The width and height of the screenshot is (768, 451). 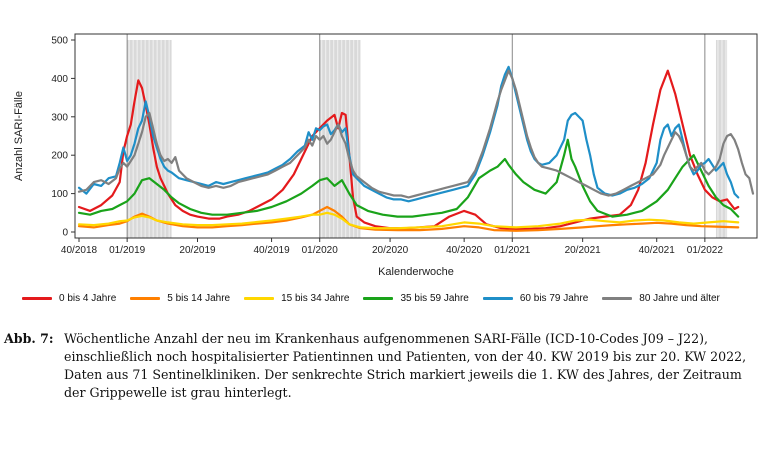 What do you see at coordinates (127, 250) in the screenshot?
I see `x-tick-label: 01/2019` at bounding box center [127, 250].